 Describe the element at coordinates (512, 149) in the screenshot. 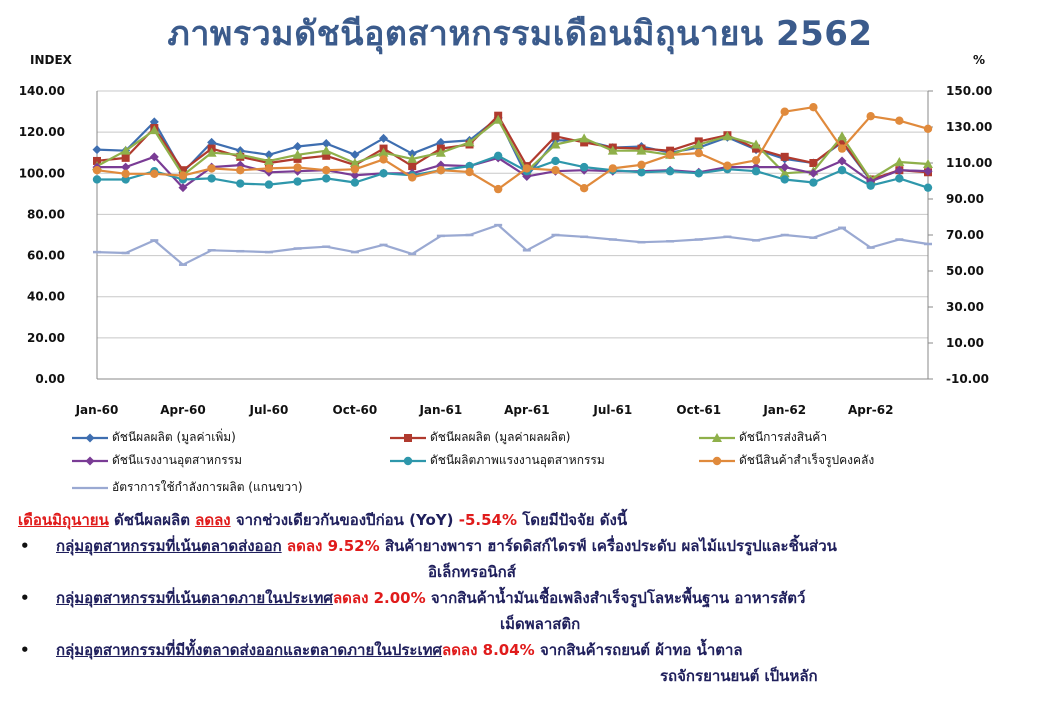

I see `series-line` at that location.